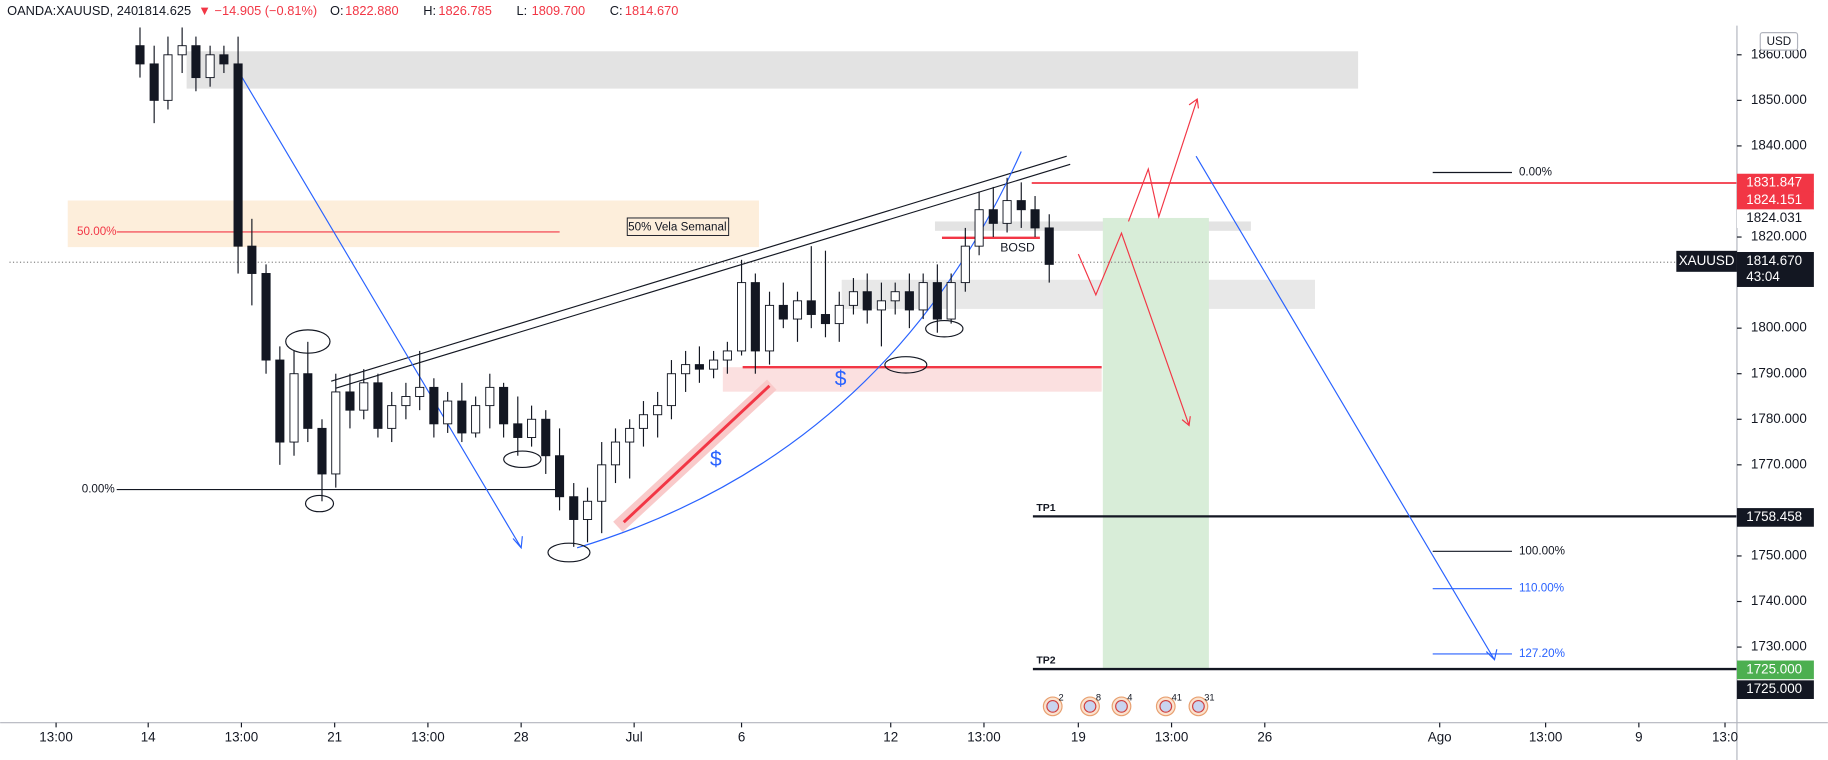 The height and width of the screenshot is (760, 1828). Describe the element at coordinates (1209, 698) in the screenshot. I see `event-count: 31` at that location.